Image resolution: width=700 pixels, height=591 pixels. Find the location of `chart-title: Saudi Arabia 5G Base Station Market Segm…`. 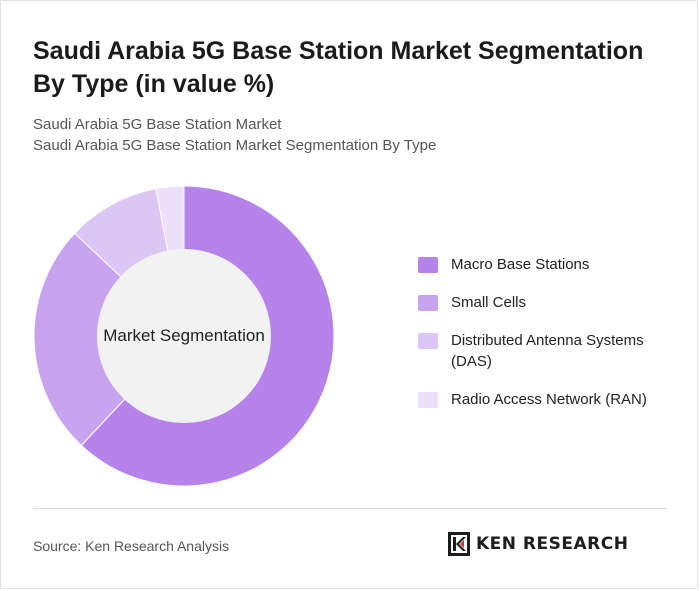

chart-title: Saudi Arabia 5G Base Station Market Segm… is located at coordinates (338, 67).